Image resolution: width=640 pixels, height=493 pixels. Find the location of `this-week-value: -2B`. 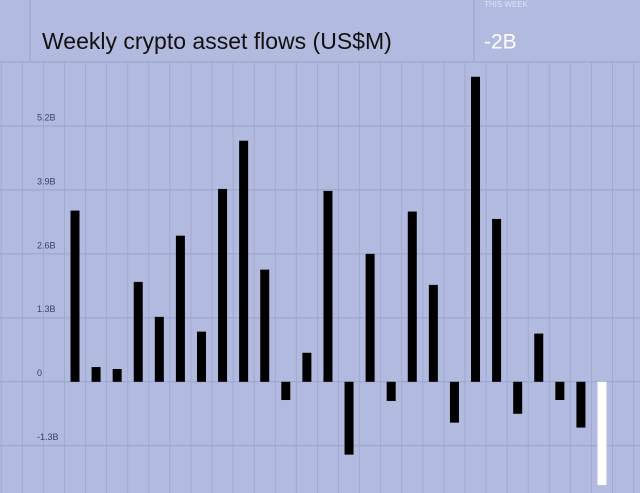

this-week-value: -2B is located at coordinates (500, 42).